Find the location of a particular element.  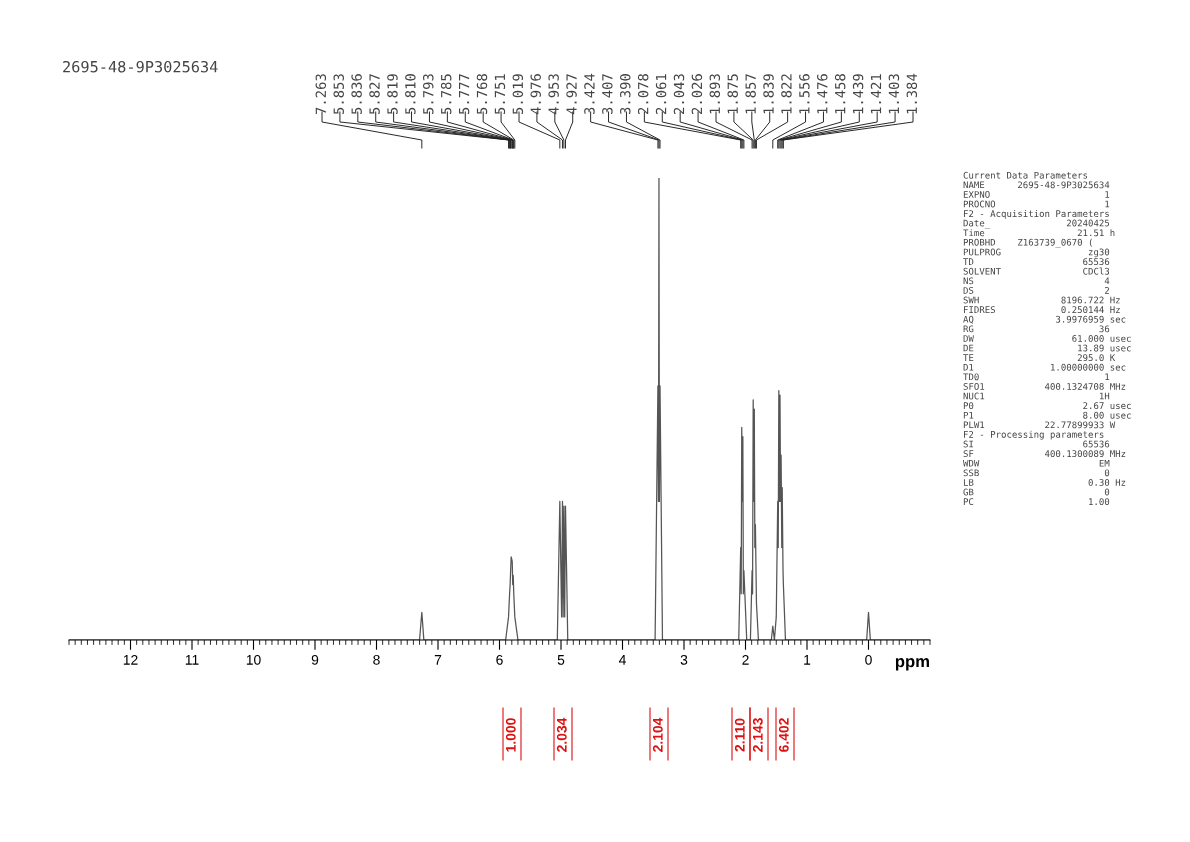

text: 2.143 is located at coordinates (757, 735).